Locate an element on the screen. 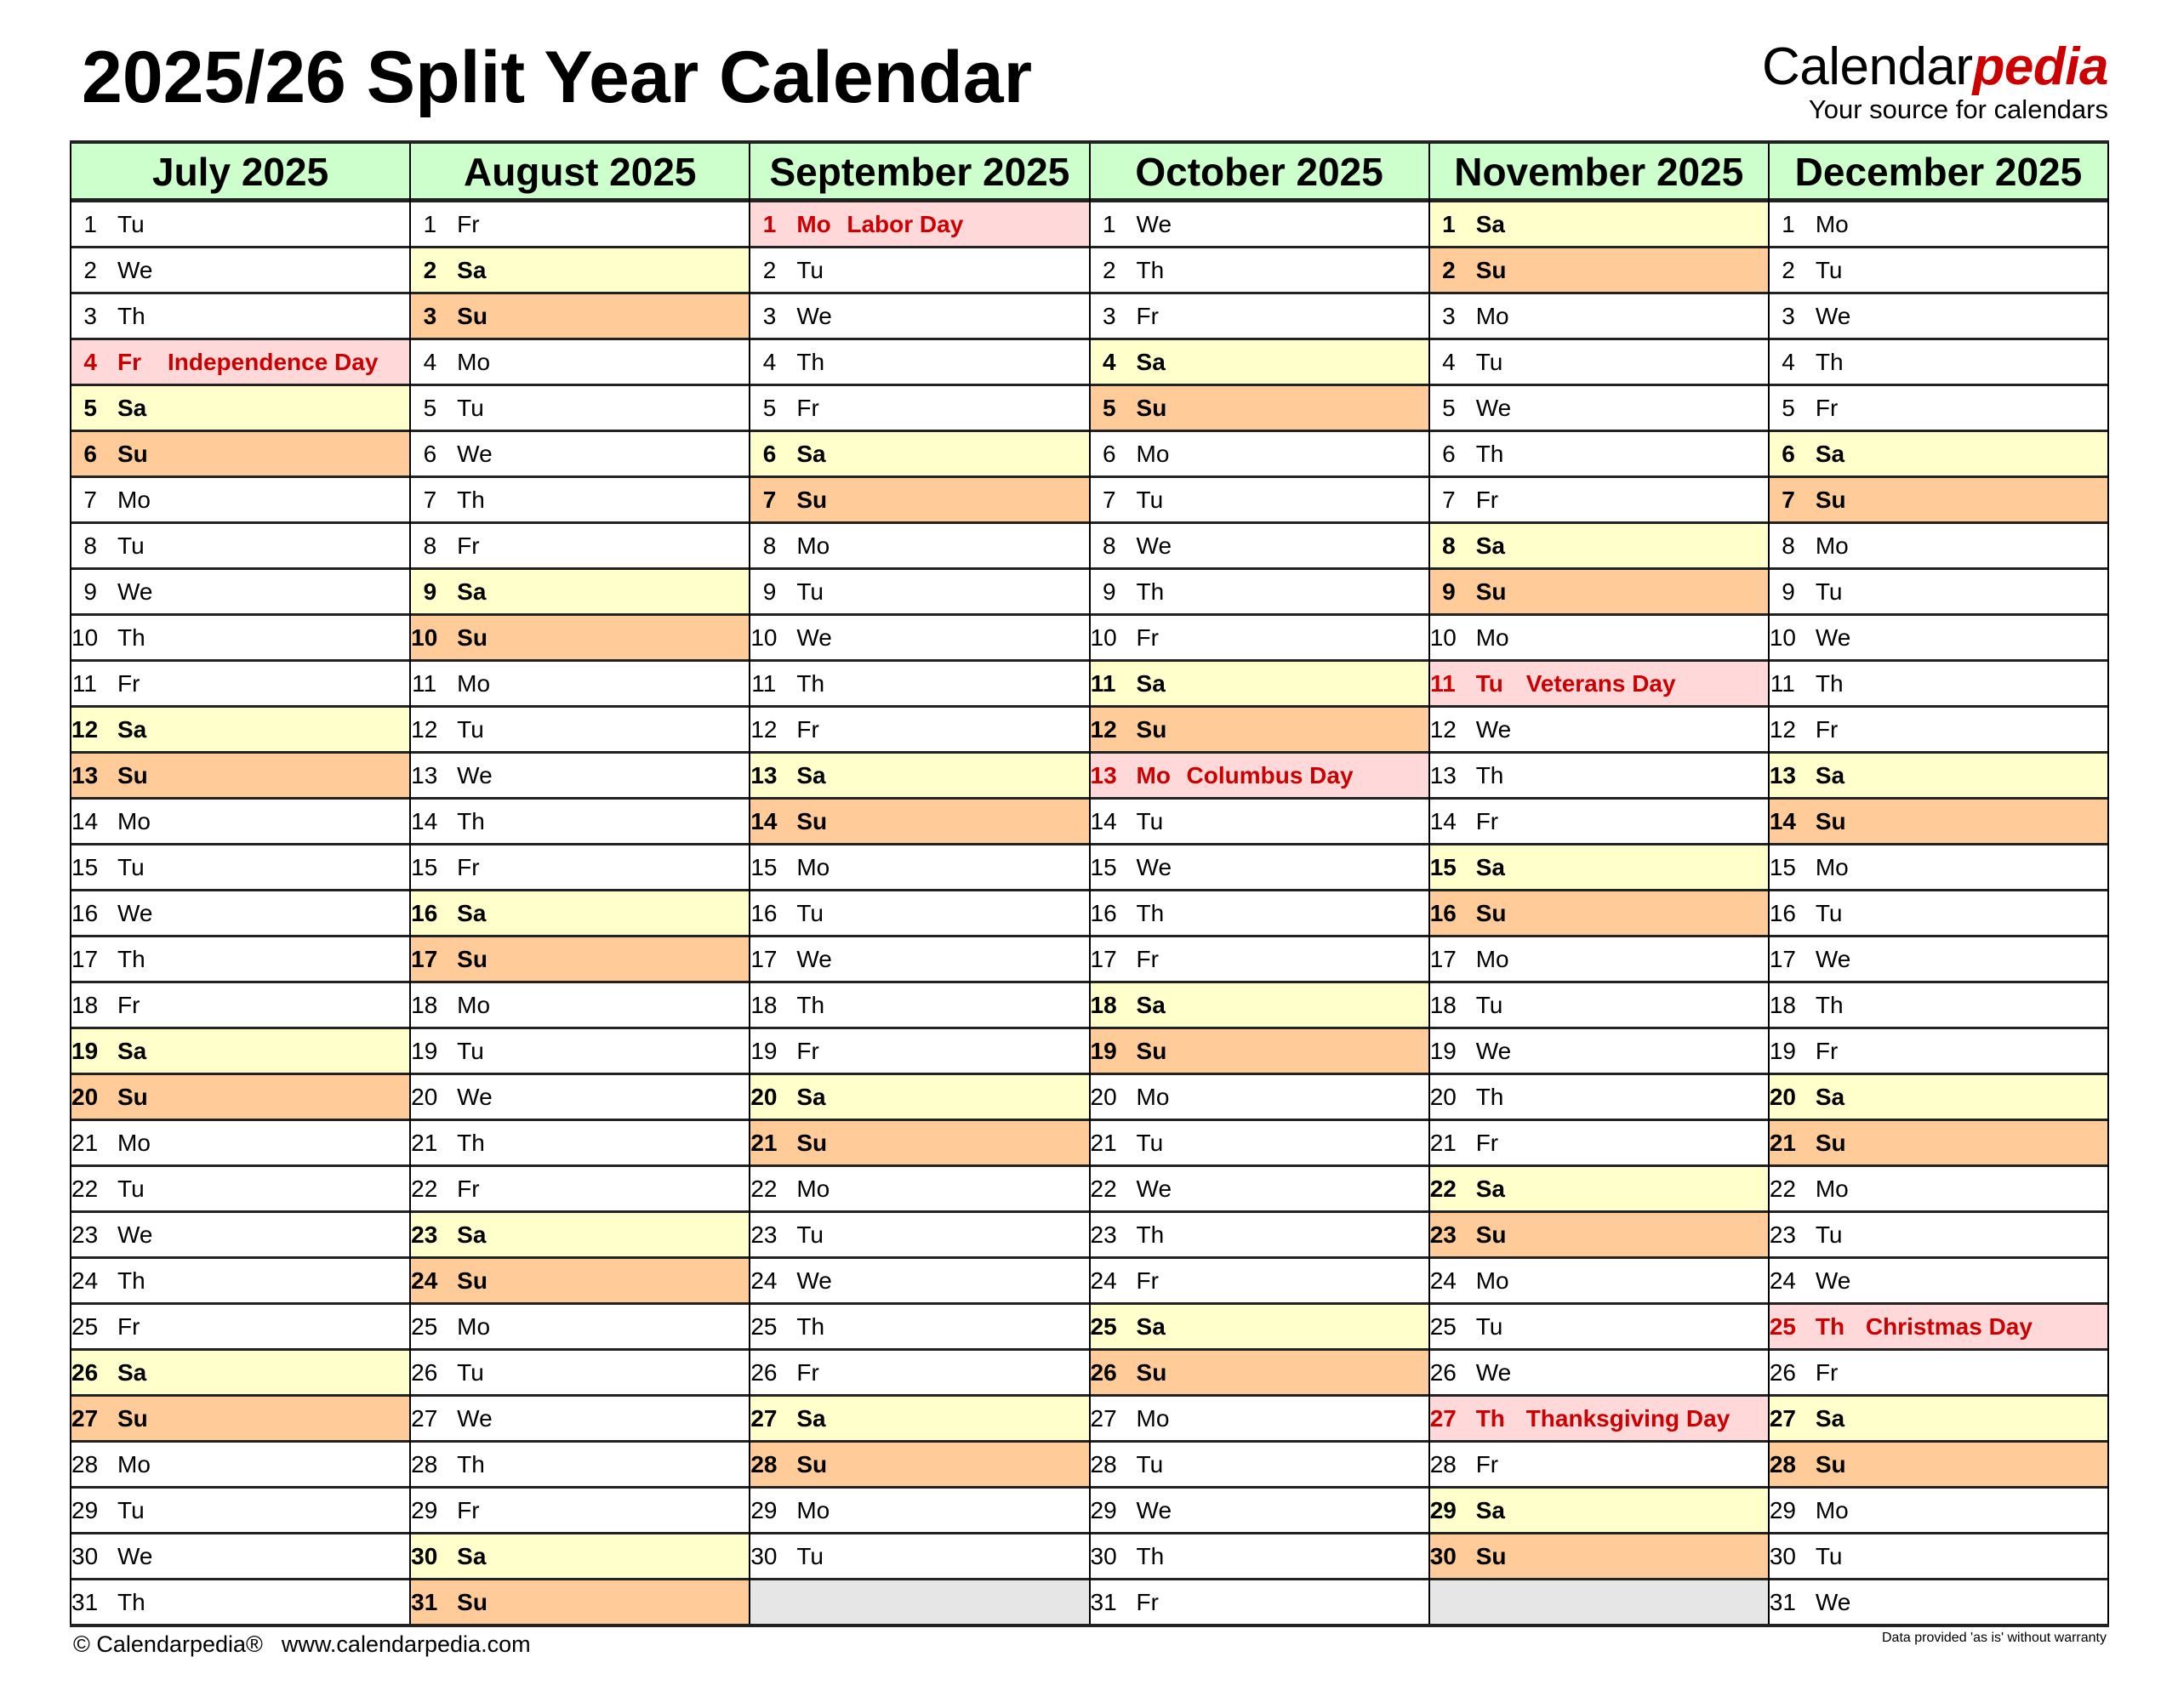 This screenshot has height=1708, width=2178. day-cell: 3 Th is located at coordinates (241, 317).